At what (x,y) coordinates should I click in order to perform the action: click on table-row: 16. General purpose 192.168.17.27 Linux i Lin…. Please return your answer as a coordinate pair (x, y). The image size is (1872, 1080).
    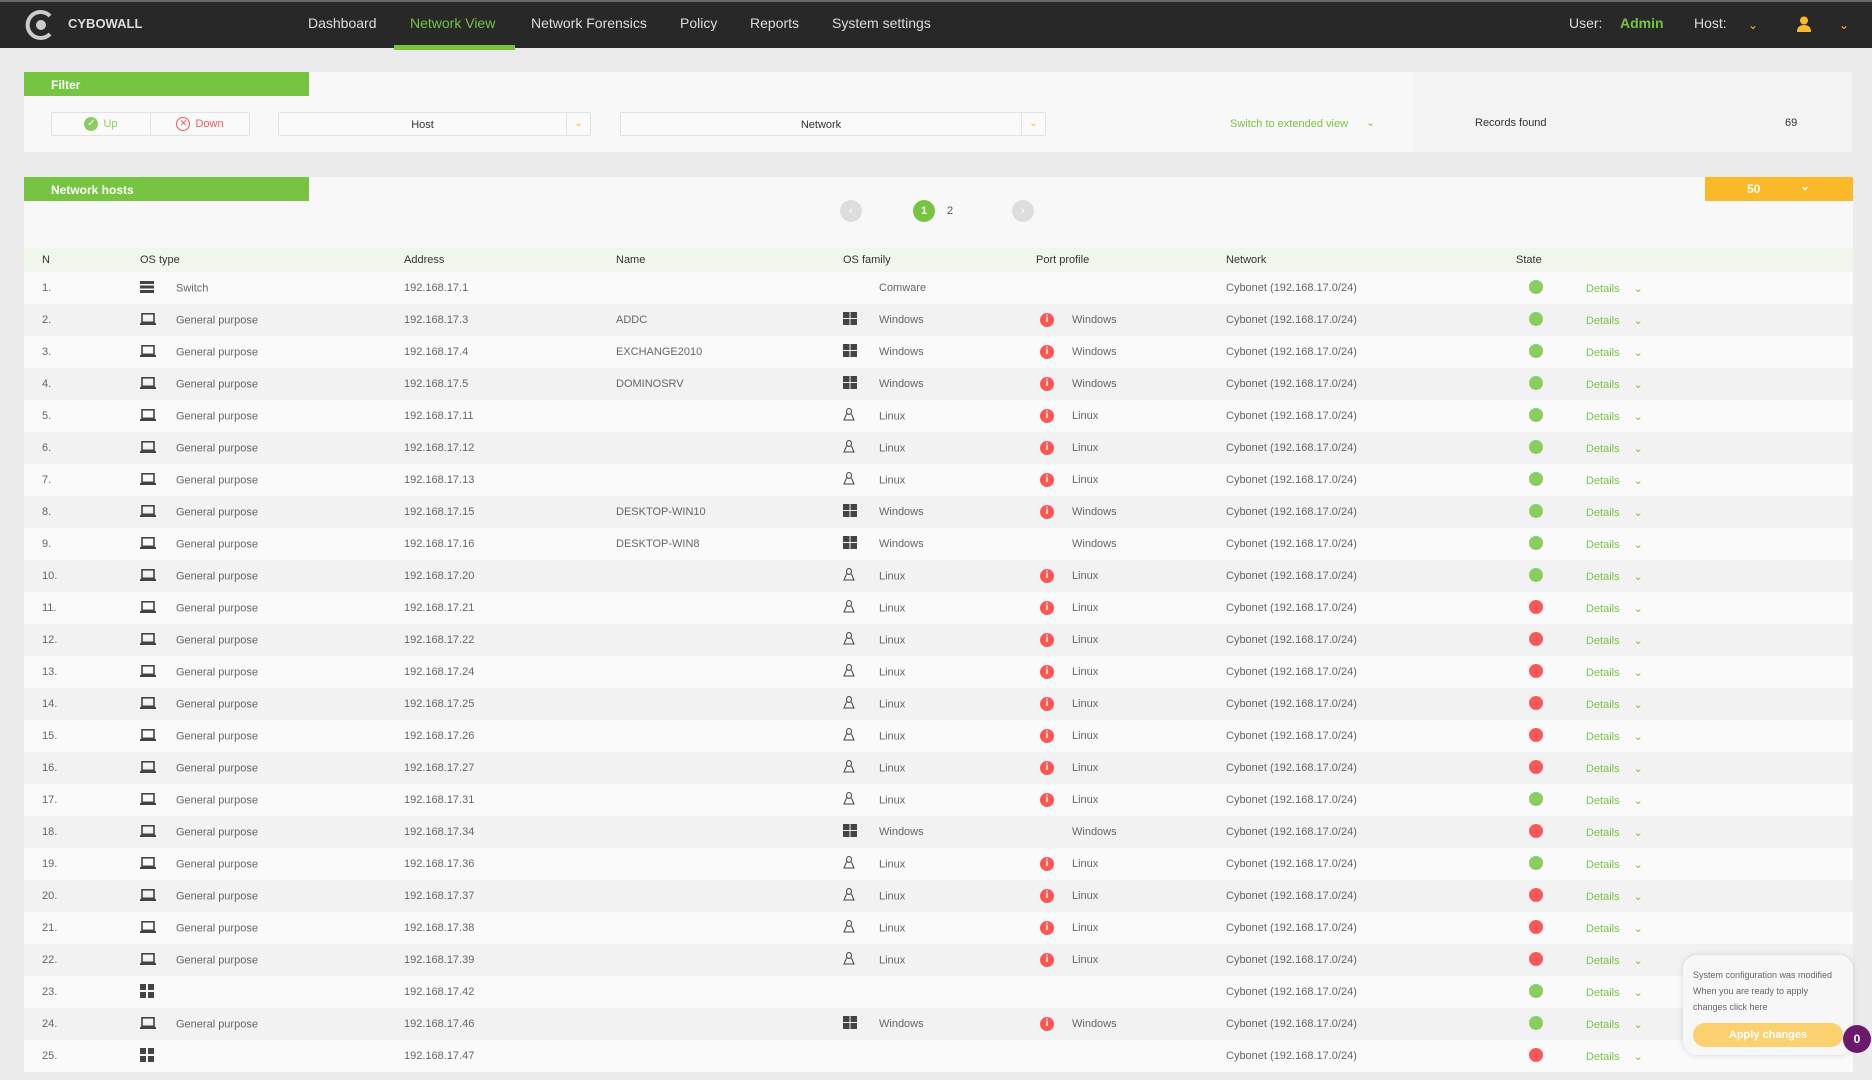
    Looking at the image, I should click on (938, 768).